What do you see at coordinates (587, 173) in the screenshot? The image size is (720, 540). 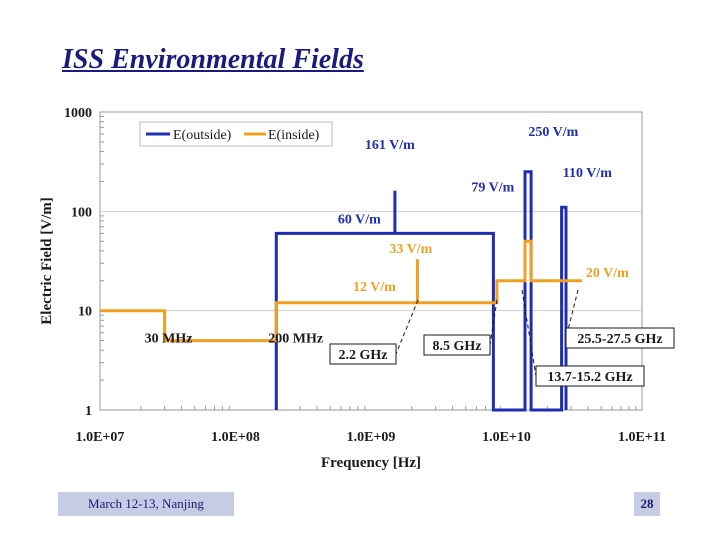 I see `data-label: 110 V/m` at bounding box center [587, 173].